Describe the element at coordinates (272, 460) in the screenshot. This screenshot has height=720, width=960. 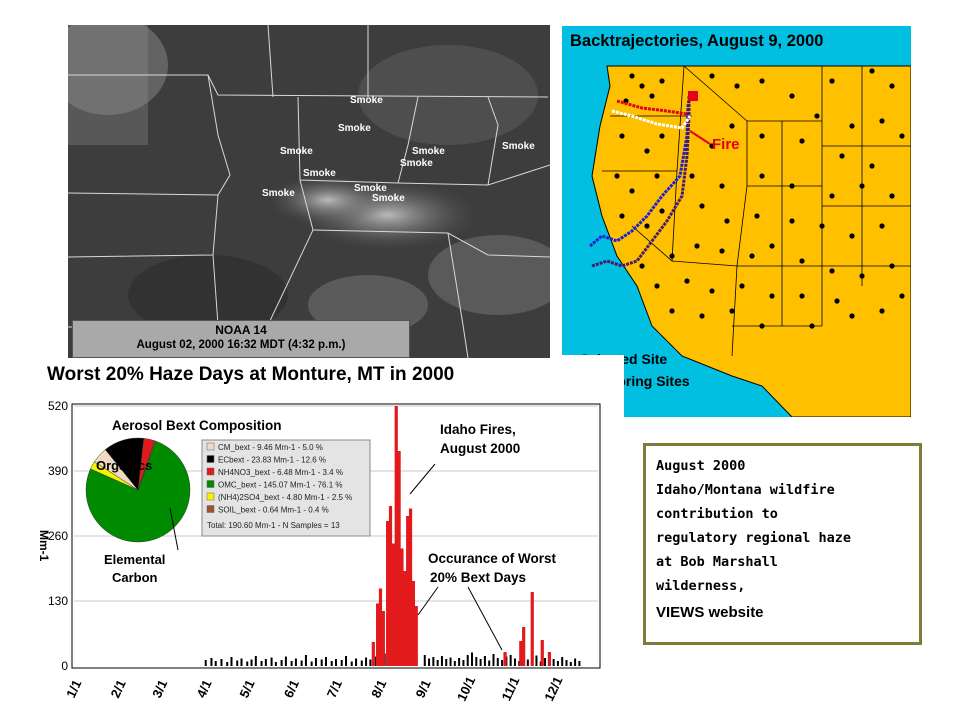
I see `legend-entry: ECbext - 23.83 Mm-1 - 12.6 %` at that location.